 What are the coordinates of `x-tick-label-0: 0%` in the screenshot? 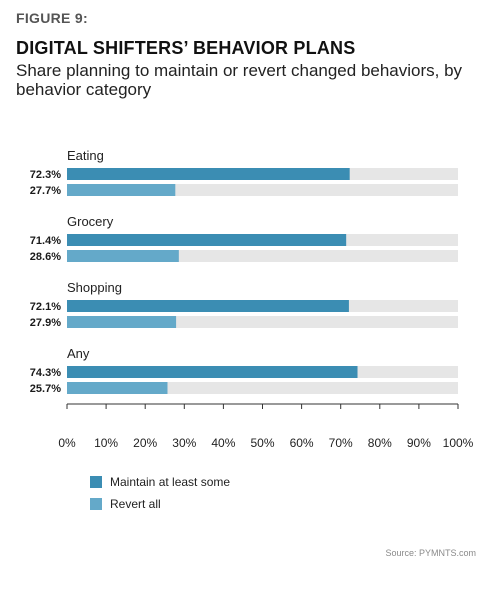 It's located at (67, 443).